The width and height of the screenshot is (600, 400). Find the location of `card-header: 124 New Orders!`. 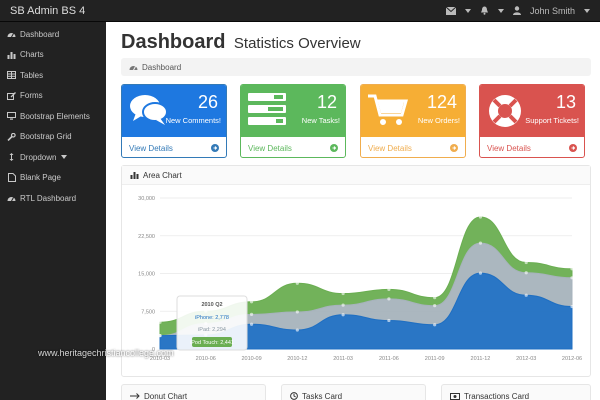

card-header: 124 New Orders! is located at coordinates (413, 111).